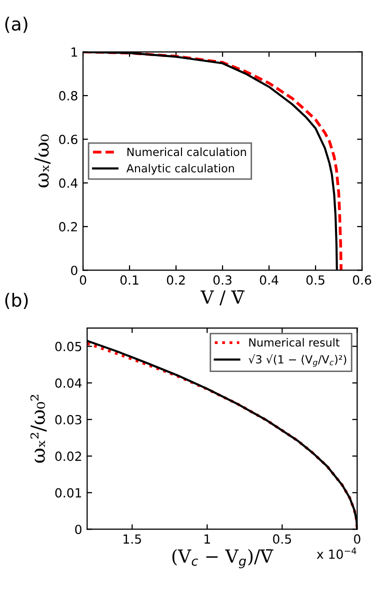  Describe the element at coordinates (180, 169) in the screenshot. I see `legend-label: Analytic calculation` at that location.